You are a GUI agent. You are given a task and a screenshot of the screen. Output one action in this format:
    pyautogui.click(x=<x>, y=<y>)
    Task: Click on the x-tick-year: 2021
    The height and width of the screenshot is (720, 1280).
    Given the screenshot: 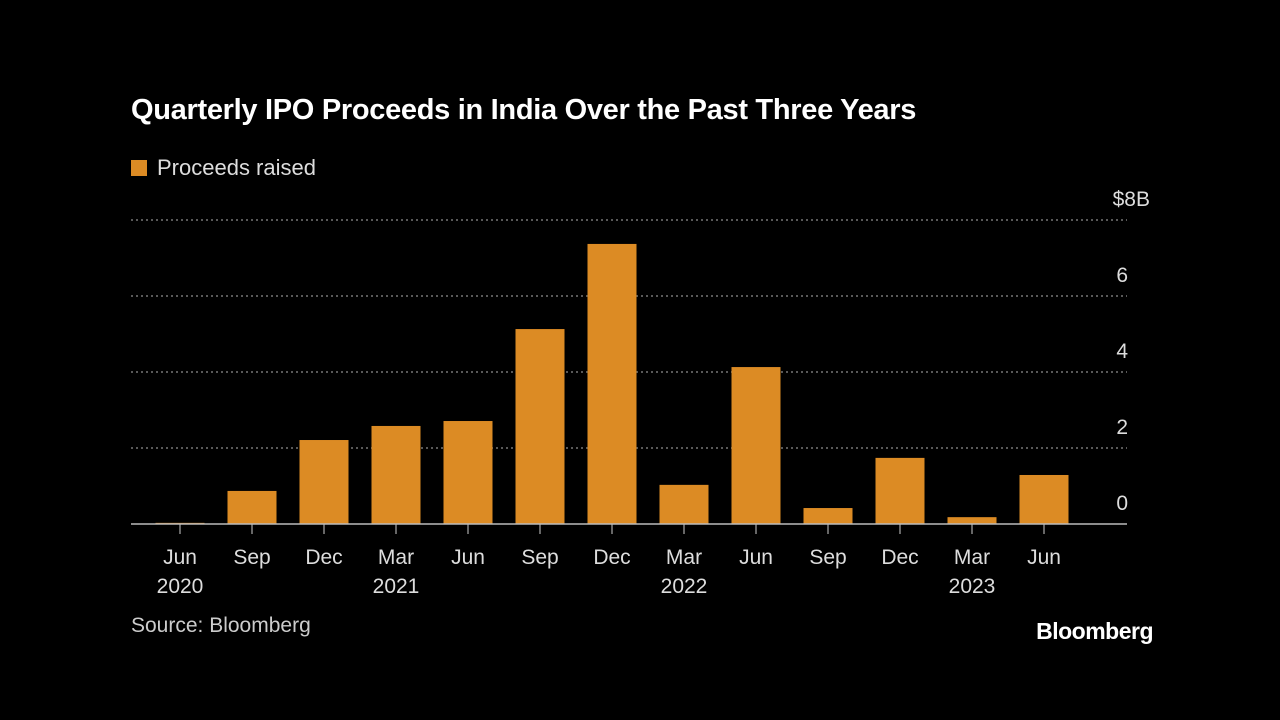 What is the action you would take?
    pyautogui.click(x=396, y=586)
    